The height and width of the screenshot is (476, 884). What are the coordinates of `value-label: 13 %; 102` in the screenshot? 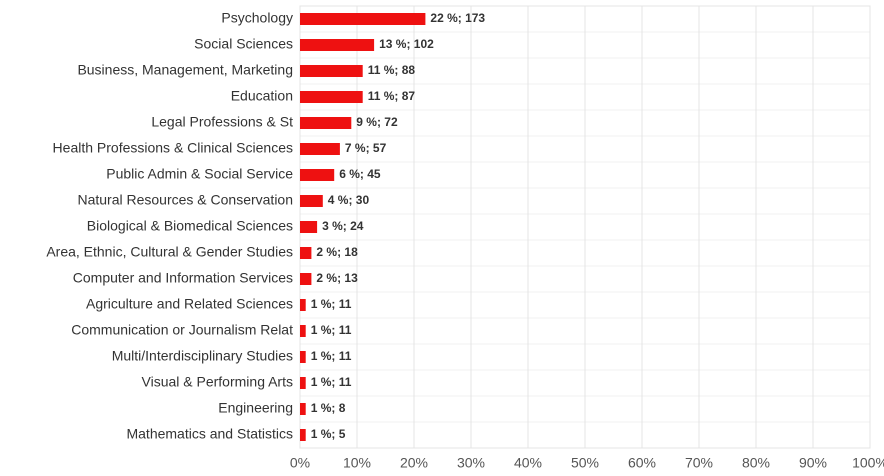 It's located at (406, 44).